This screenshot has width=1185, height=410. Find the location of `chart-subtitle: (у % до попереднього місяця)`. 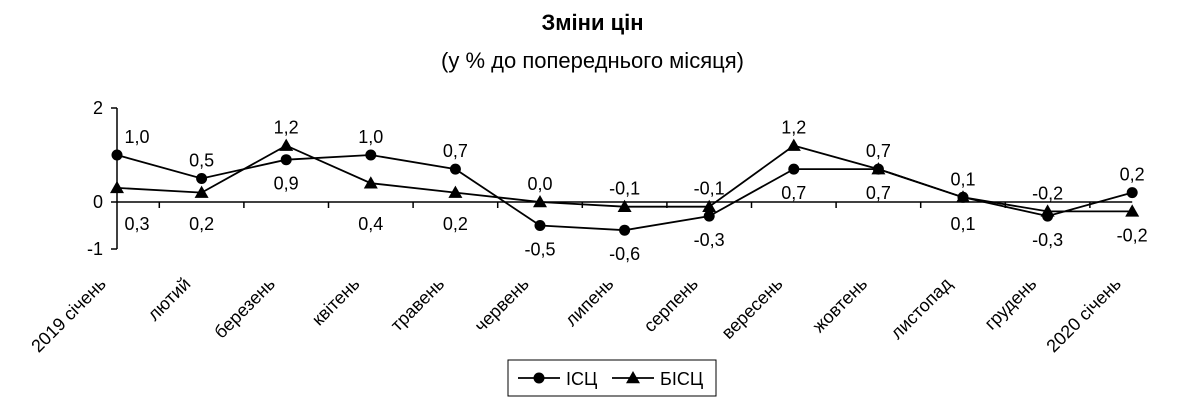

chart-subtitle: (у % до попереднього місяця) is located at coordinates (592, 60).